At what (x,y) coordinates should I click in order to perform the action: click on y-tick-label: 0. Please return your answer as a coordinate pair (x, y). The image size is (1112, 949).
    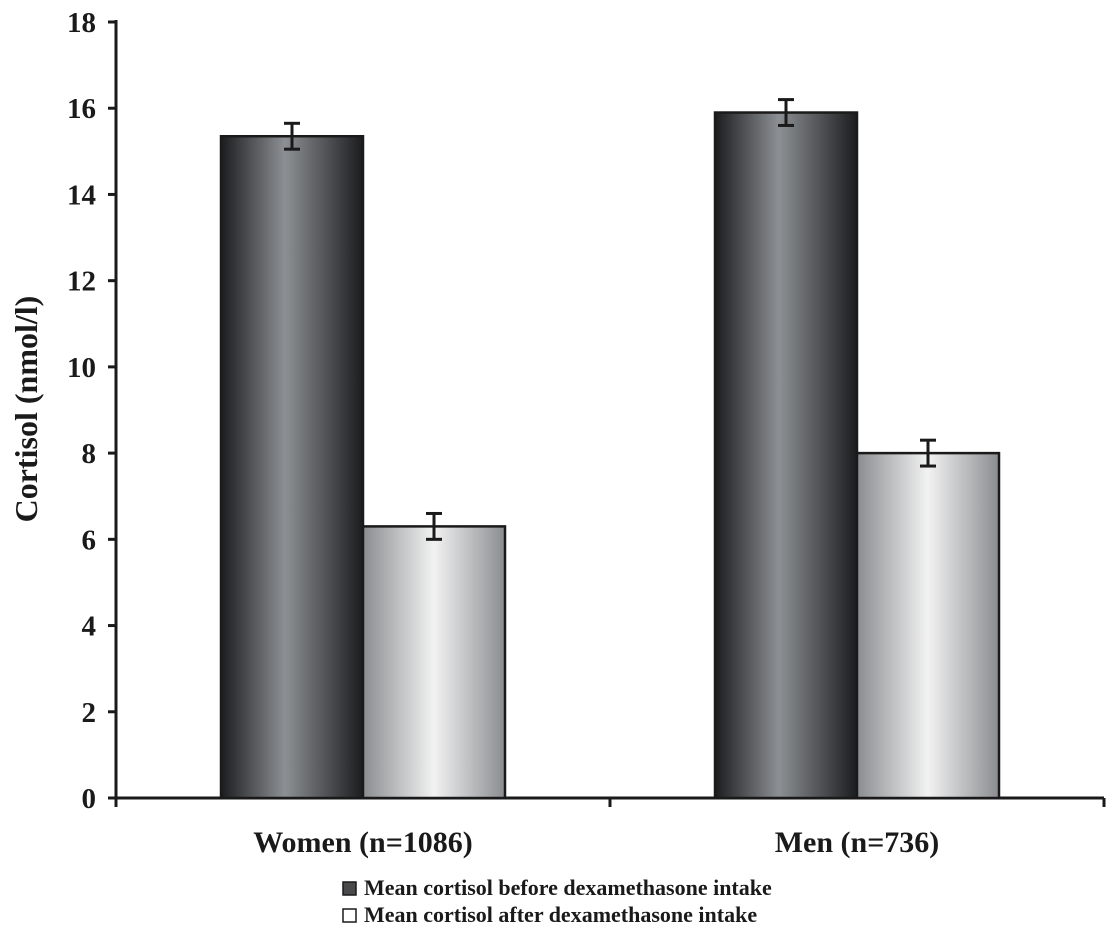
    Looking at the image, I should click on (89, 799).